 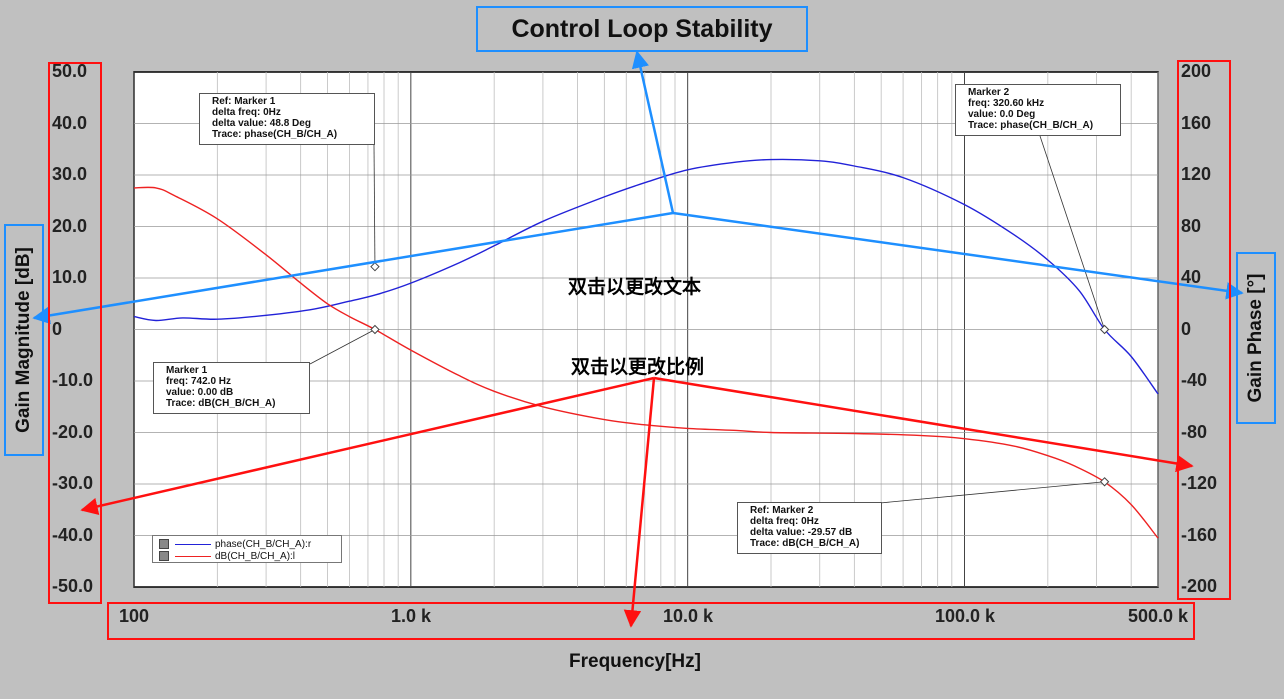 What do you see at coordinates (73, 432) in the screenshot?
I see `tick-label: -20.0` at bounding box center [73, 432].